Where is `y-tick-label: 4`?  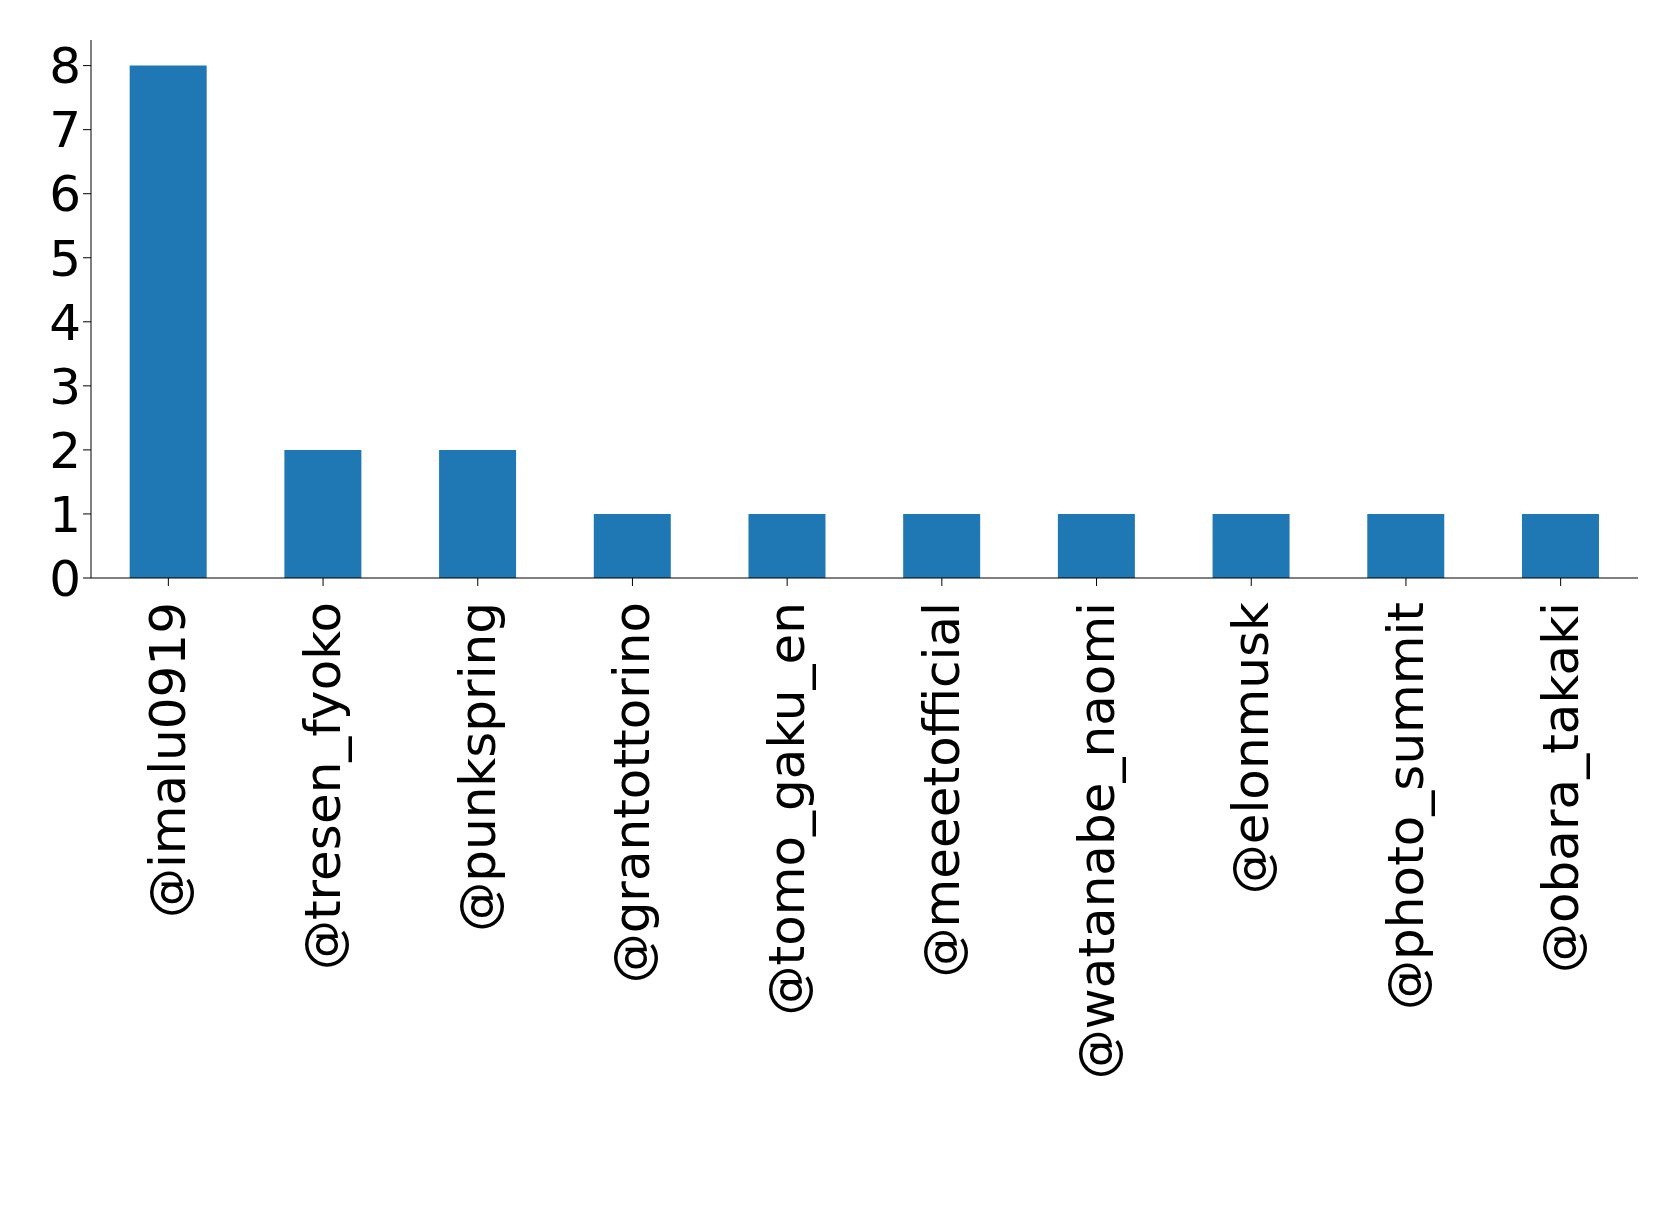
y-tick-label: 4 is located at coordinates (65, 322).